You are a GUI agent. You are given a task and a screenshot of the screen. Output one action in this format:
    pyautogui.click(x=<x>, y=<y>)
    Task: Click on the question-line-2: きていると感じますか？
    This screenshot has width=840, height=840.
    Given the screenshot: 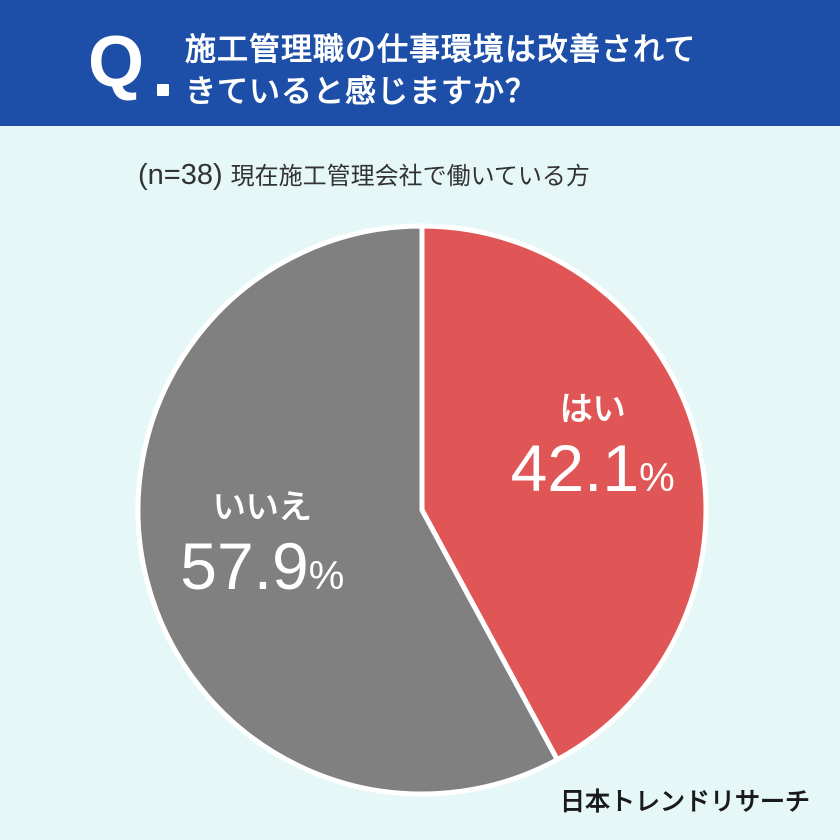 What is the action you would take?
    pyautogui.click(x=361, y=92)
    